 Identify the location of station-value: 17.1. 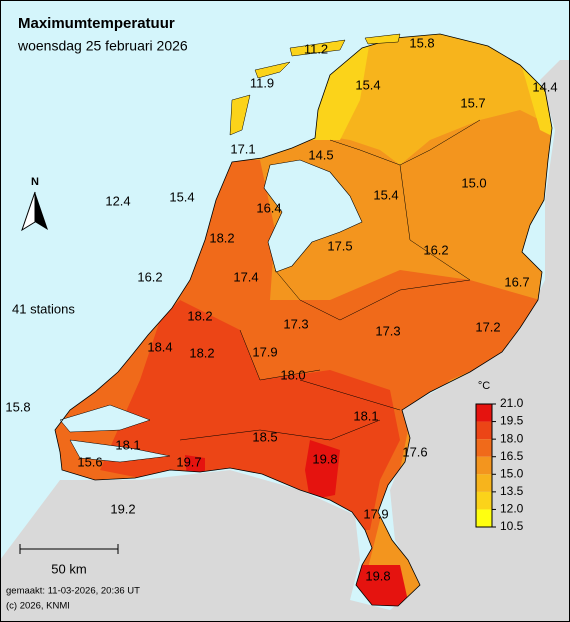
(242, 148).